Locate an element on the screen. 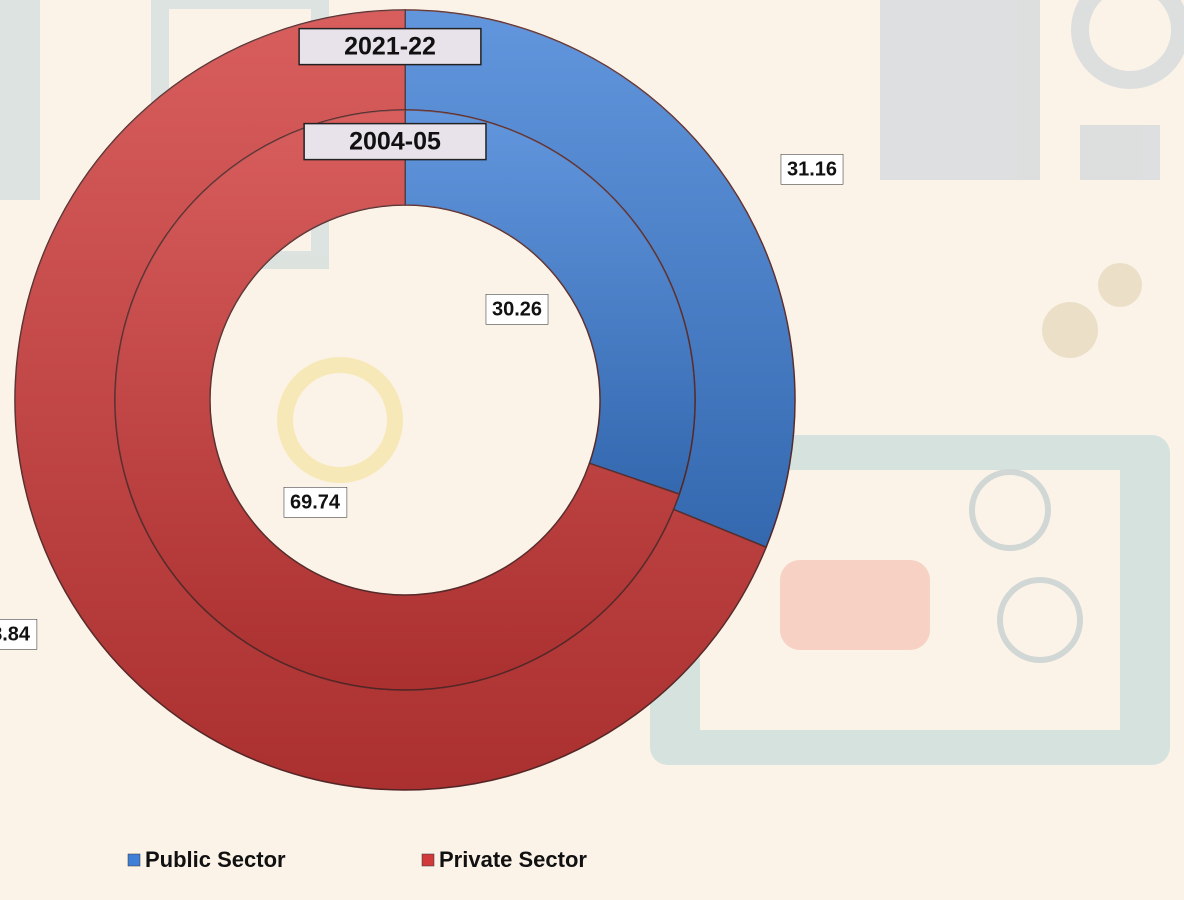  globe-icon is located at coordinates (1040, 620).